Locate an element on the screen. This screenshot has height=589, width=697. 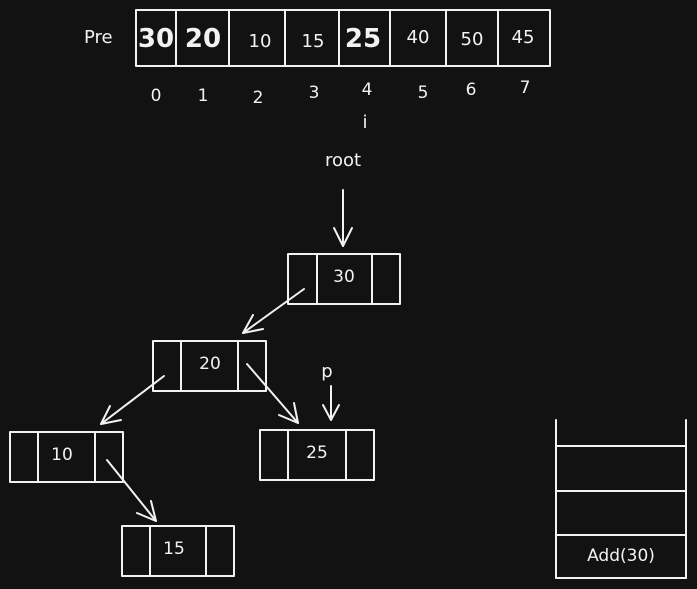
array-cell: 30 is located at coordinates (156, 39).